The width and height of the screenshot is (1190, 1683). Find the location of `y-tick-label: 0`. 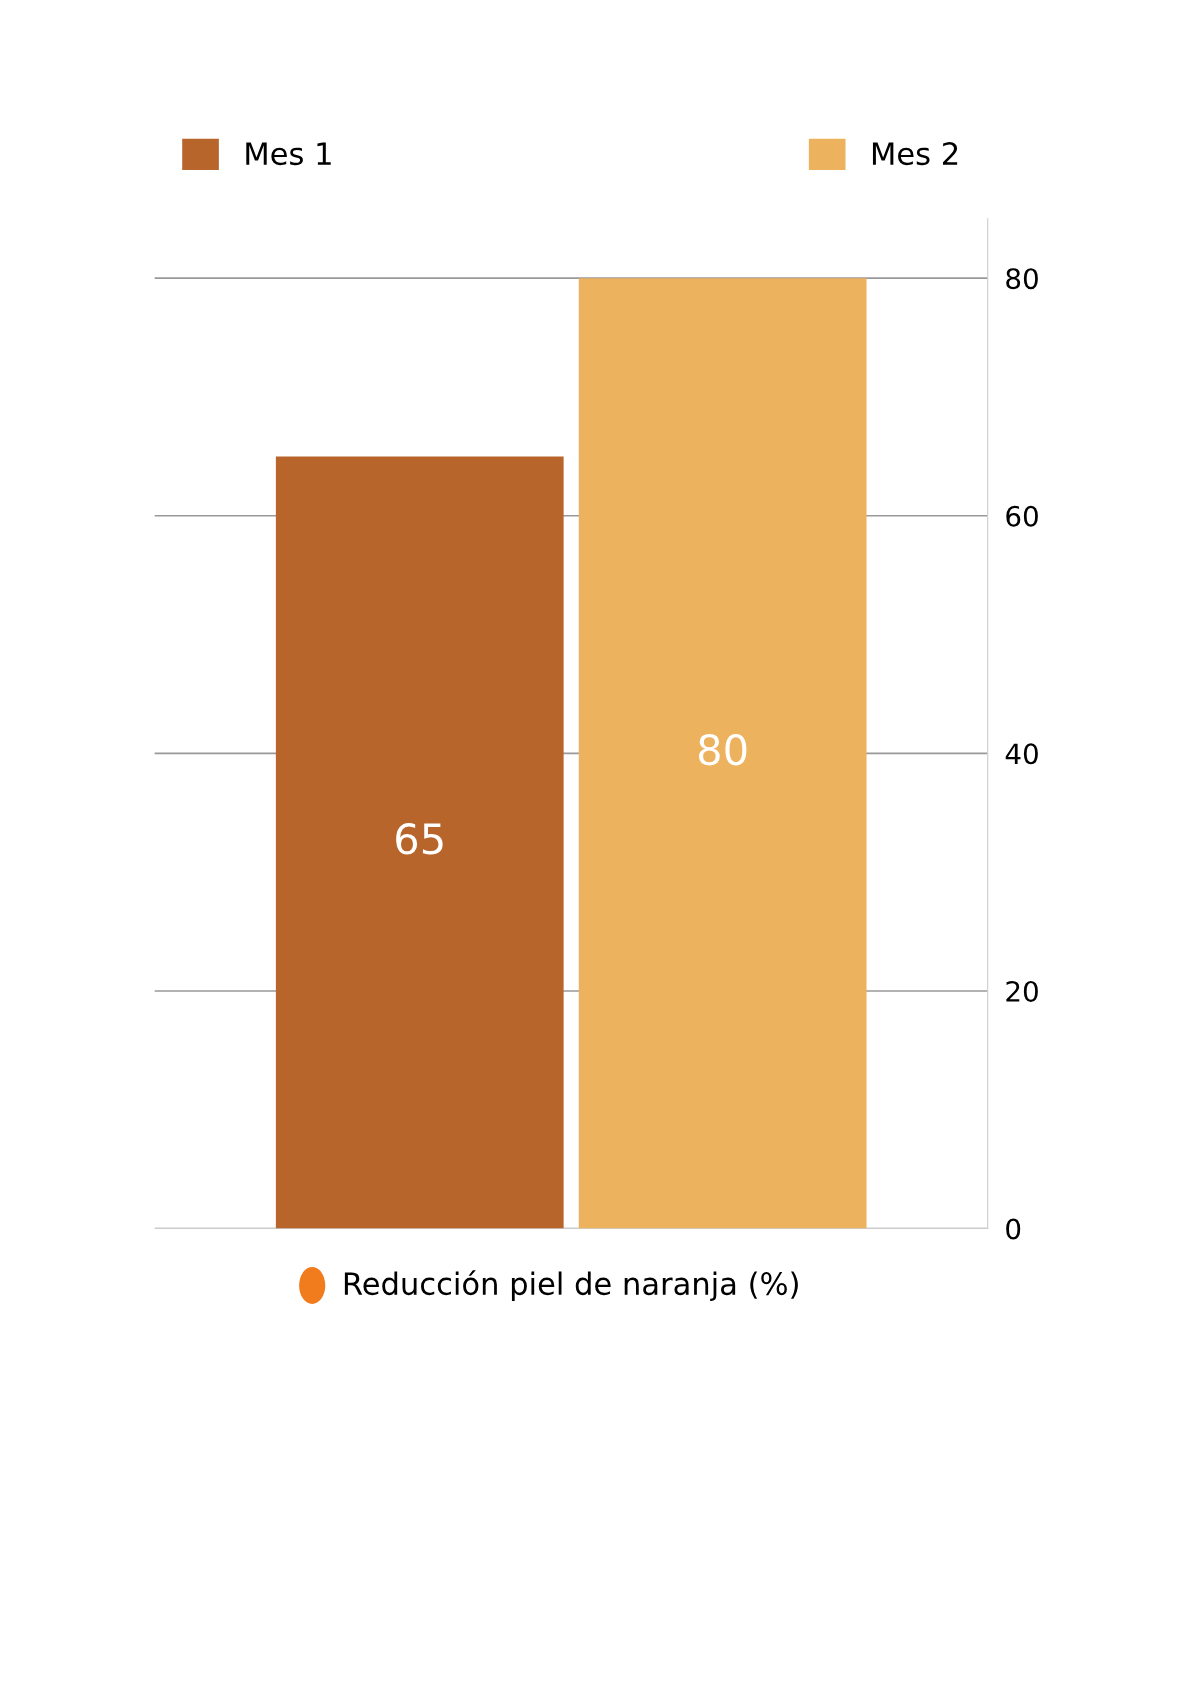

y-tick-label: 0 is located at coordinates (1013, 1229).